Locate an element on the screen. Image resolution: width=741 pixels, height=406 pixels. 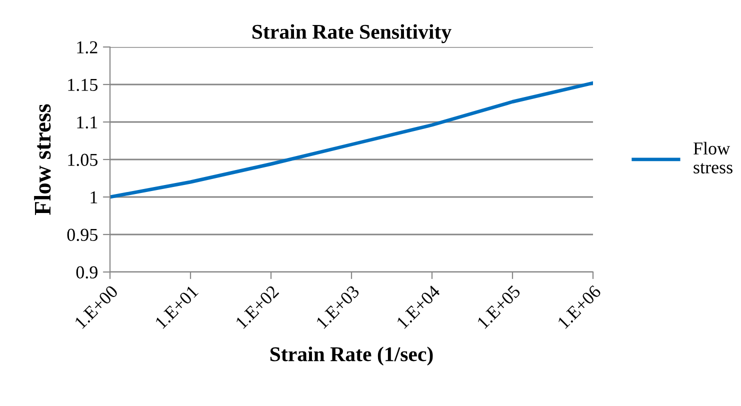
y-tick-label: 1 is located at coordinates (94, 197).